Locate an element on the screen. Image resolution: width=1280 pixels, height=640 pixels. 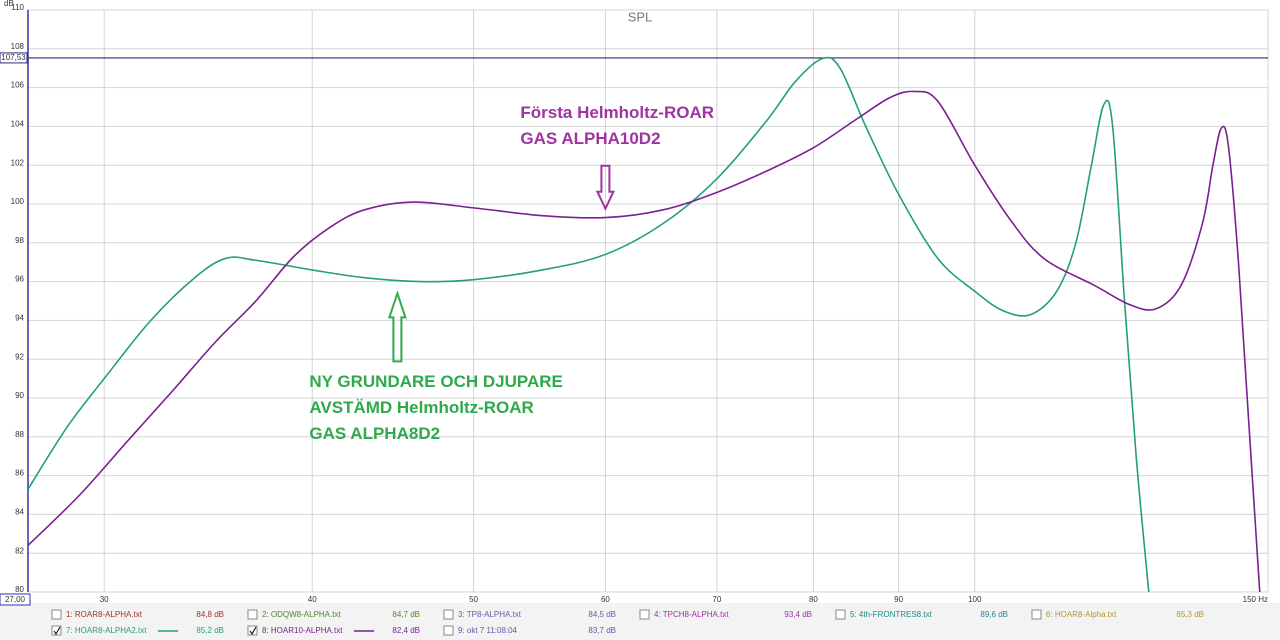
cursor-label: 107,53 is located at coordinates (13, 57).